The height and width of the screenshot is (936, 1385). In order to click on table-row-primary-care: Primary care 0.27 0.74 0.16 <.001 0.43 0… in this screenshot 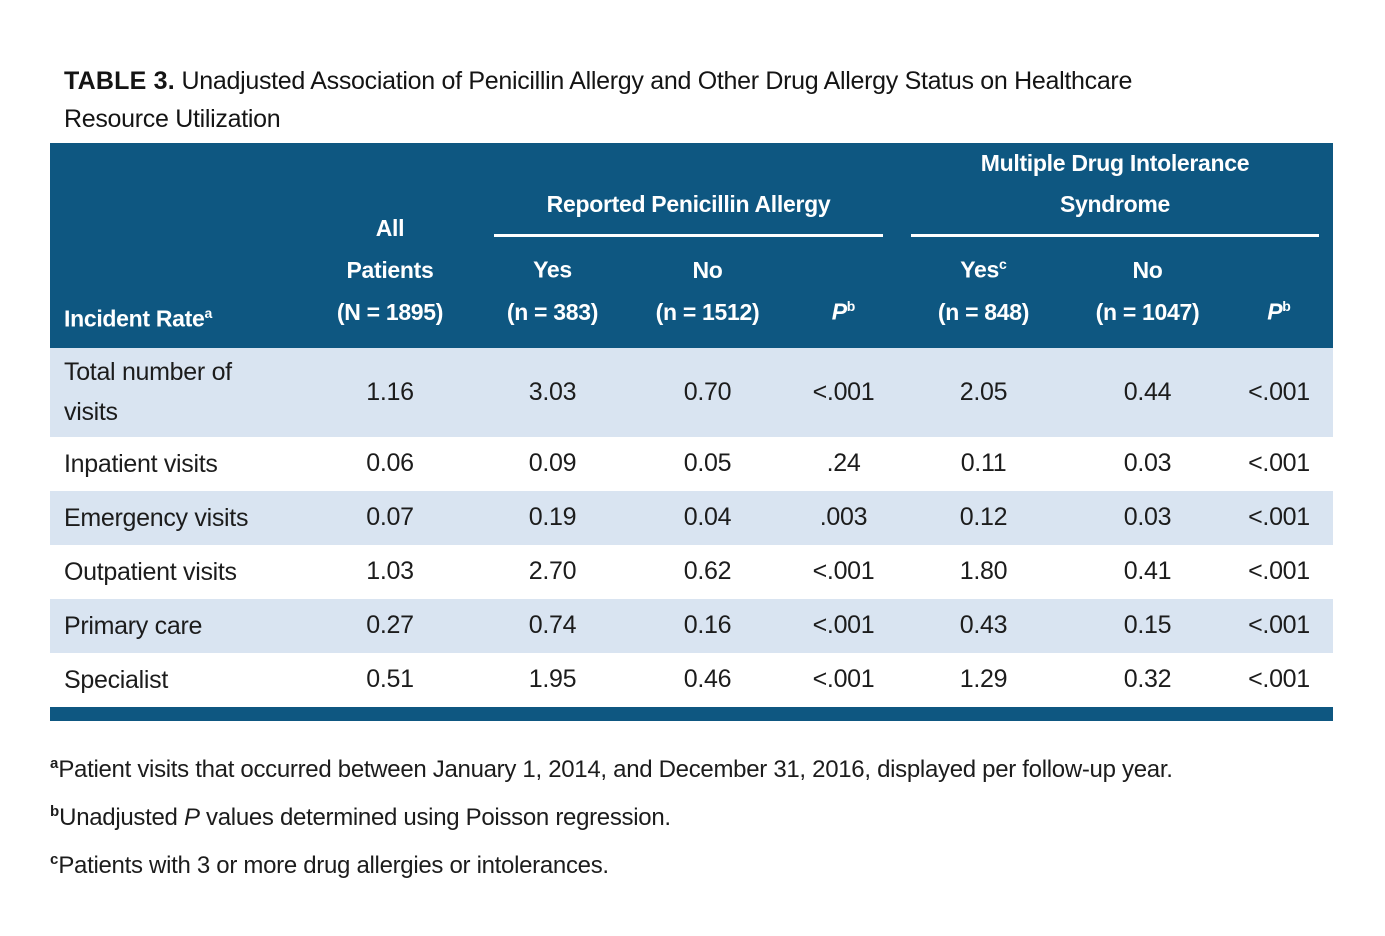, I will do `click(692, 625)`.